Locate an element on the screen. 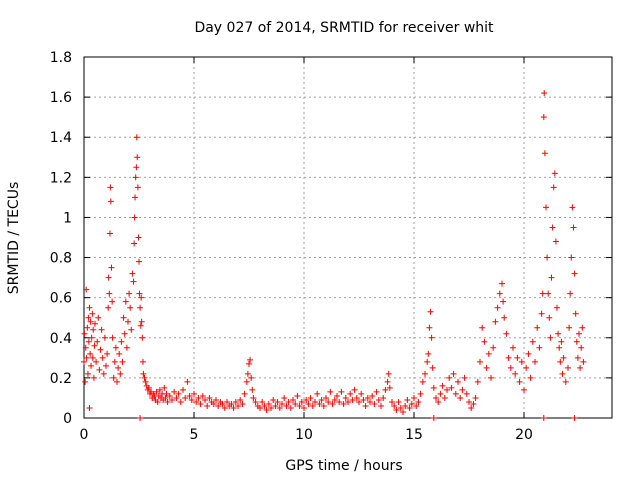 This screenshot has width=640, height=480. y-tick-label: 1.6 is located at coordinates (61, 98).